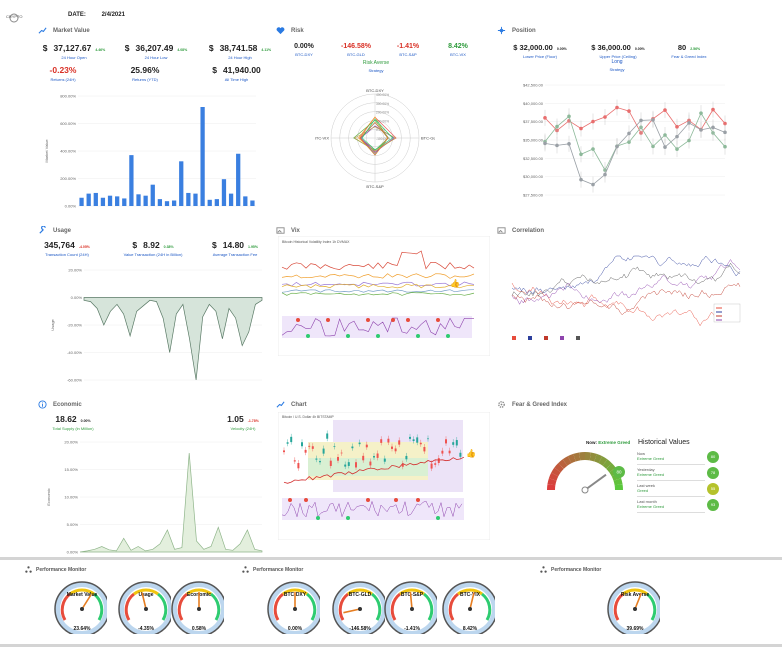 The height and width of the screenshot is (669, 782). What do you see at coordinates (304, 46) in the screenshot?
I see `kpi-value: 0.00%` at bounding box center [304, 46].